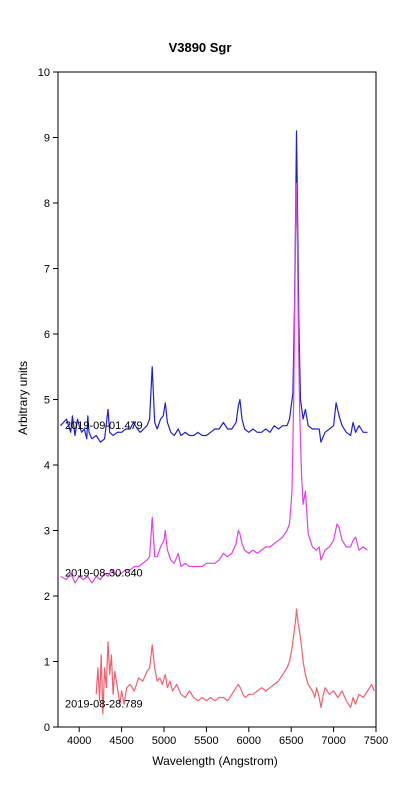 This screenshot has width=400, height=805. I want to click on y-tick-label: 3, so click(47, 532).